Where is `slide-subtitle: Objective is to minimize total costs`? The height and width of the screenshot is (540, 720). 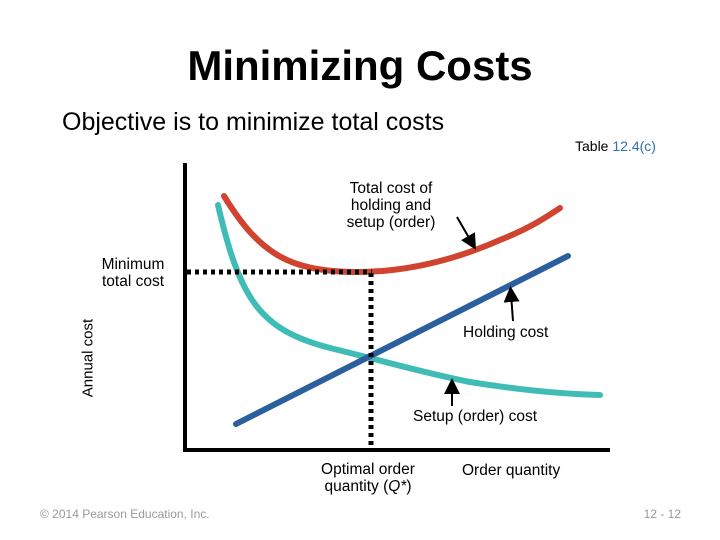
slide-subtitle: Objective is to minimize total costs is located at coordinates (253, 122).